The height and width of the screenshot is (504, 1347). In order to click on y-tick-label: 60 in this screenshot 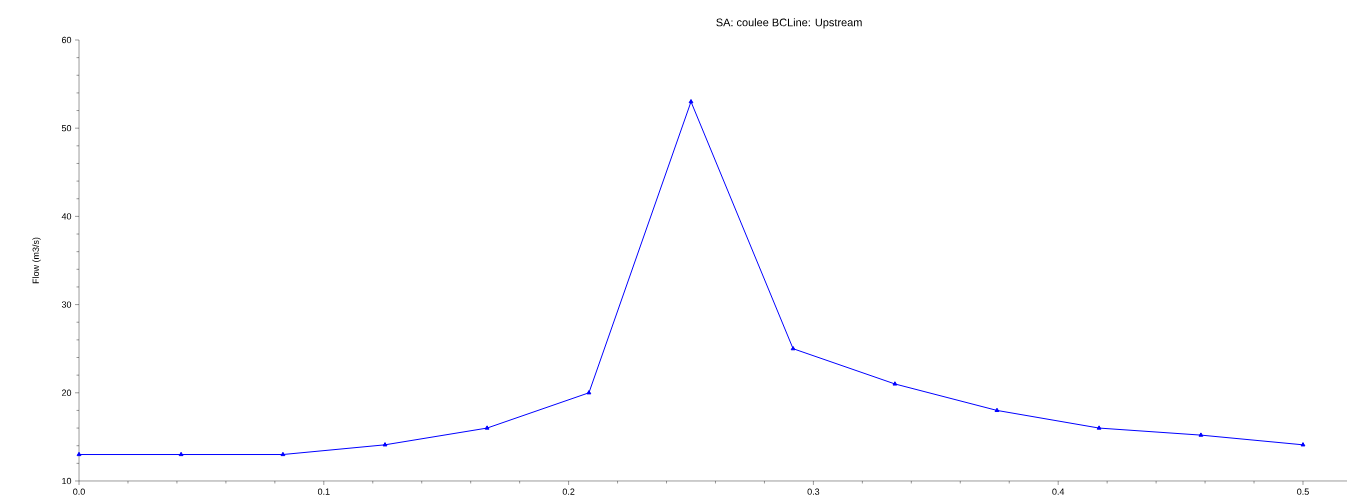, I will do `click(66, 40)`.